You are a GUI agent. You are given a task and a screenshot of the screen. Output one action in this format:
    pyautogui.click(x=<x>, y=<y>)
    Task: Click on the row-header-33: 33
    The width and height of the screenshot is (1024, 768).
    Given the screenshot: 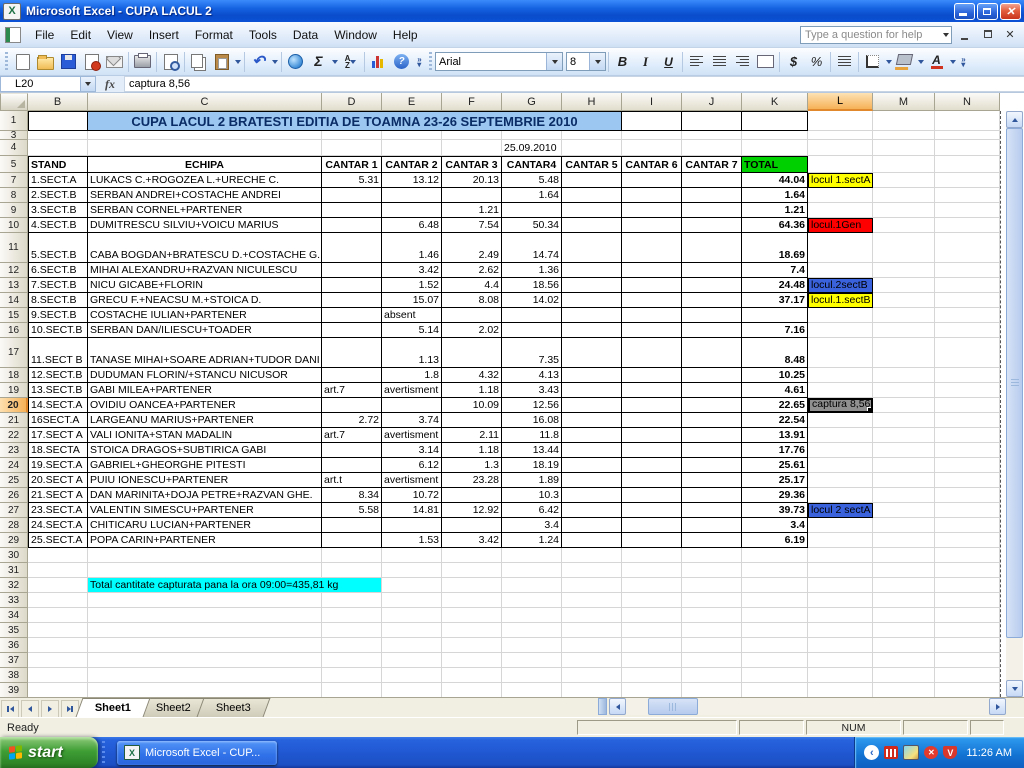 What is the action you would take?
    pyautogui.click(x=14, y=600)
    